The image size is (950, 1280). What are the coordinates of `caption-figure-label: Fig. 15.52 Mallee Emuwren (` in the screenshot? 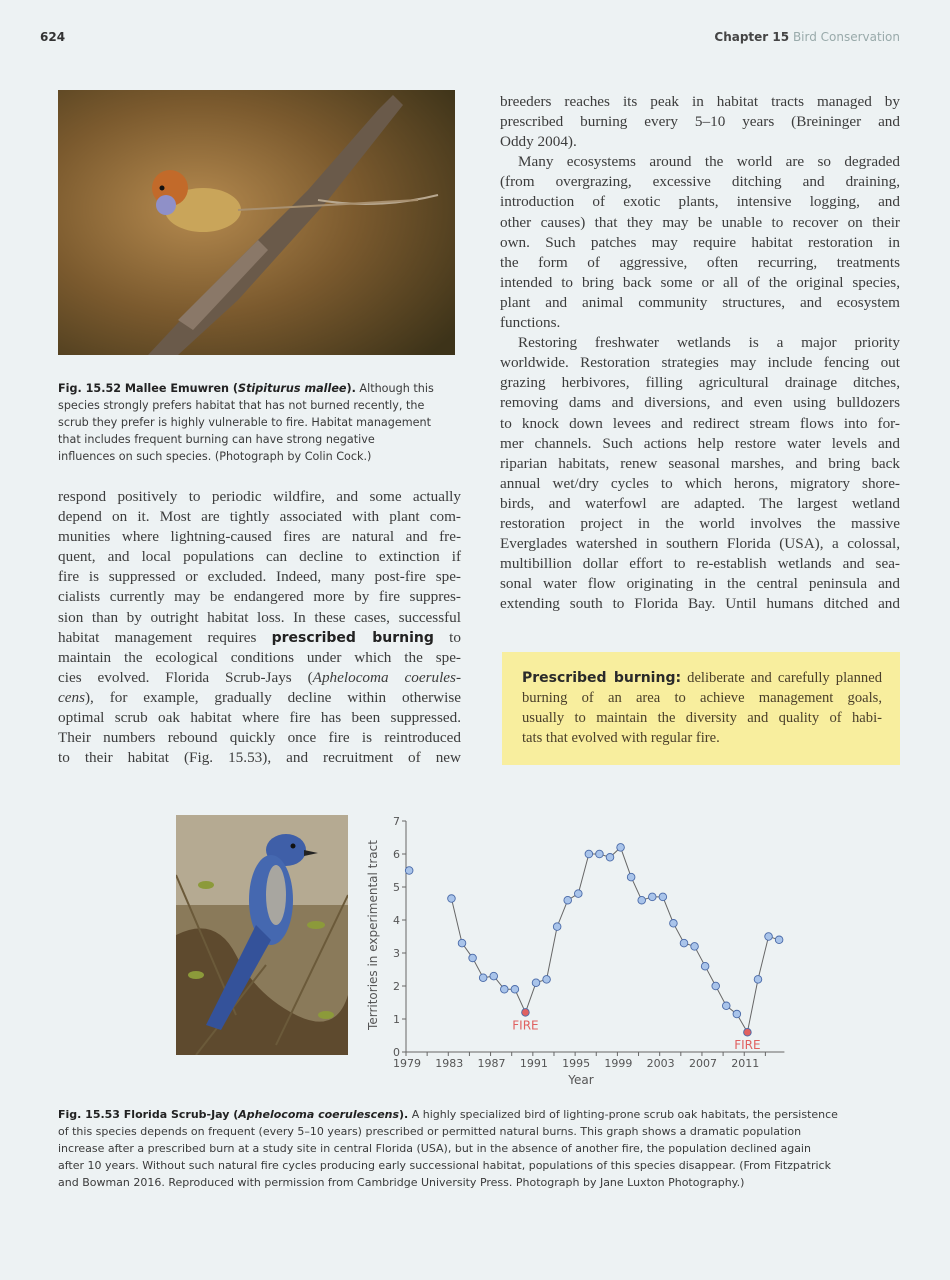 It's located at (148, 388).